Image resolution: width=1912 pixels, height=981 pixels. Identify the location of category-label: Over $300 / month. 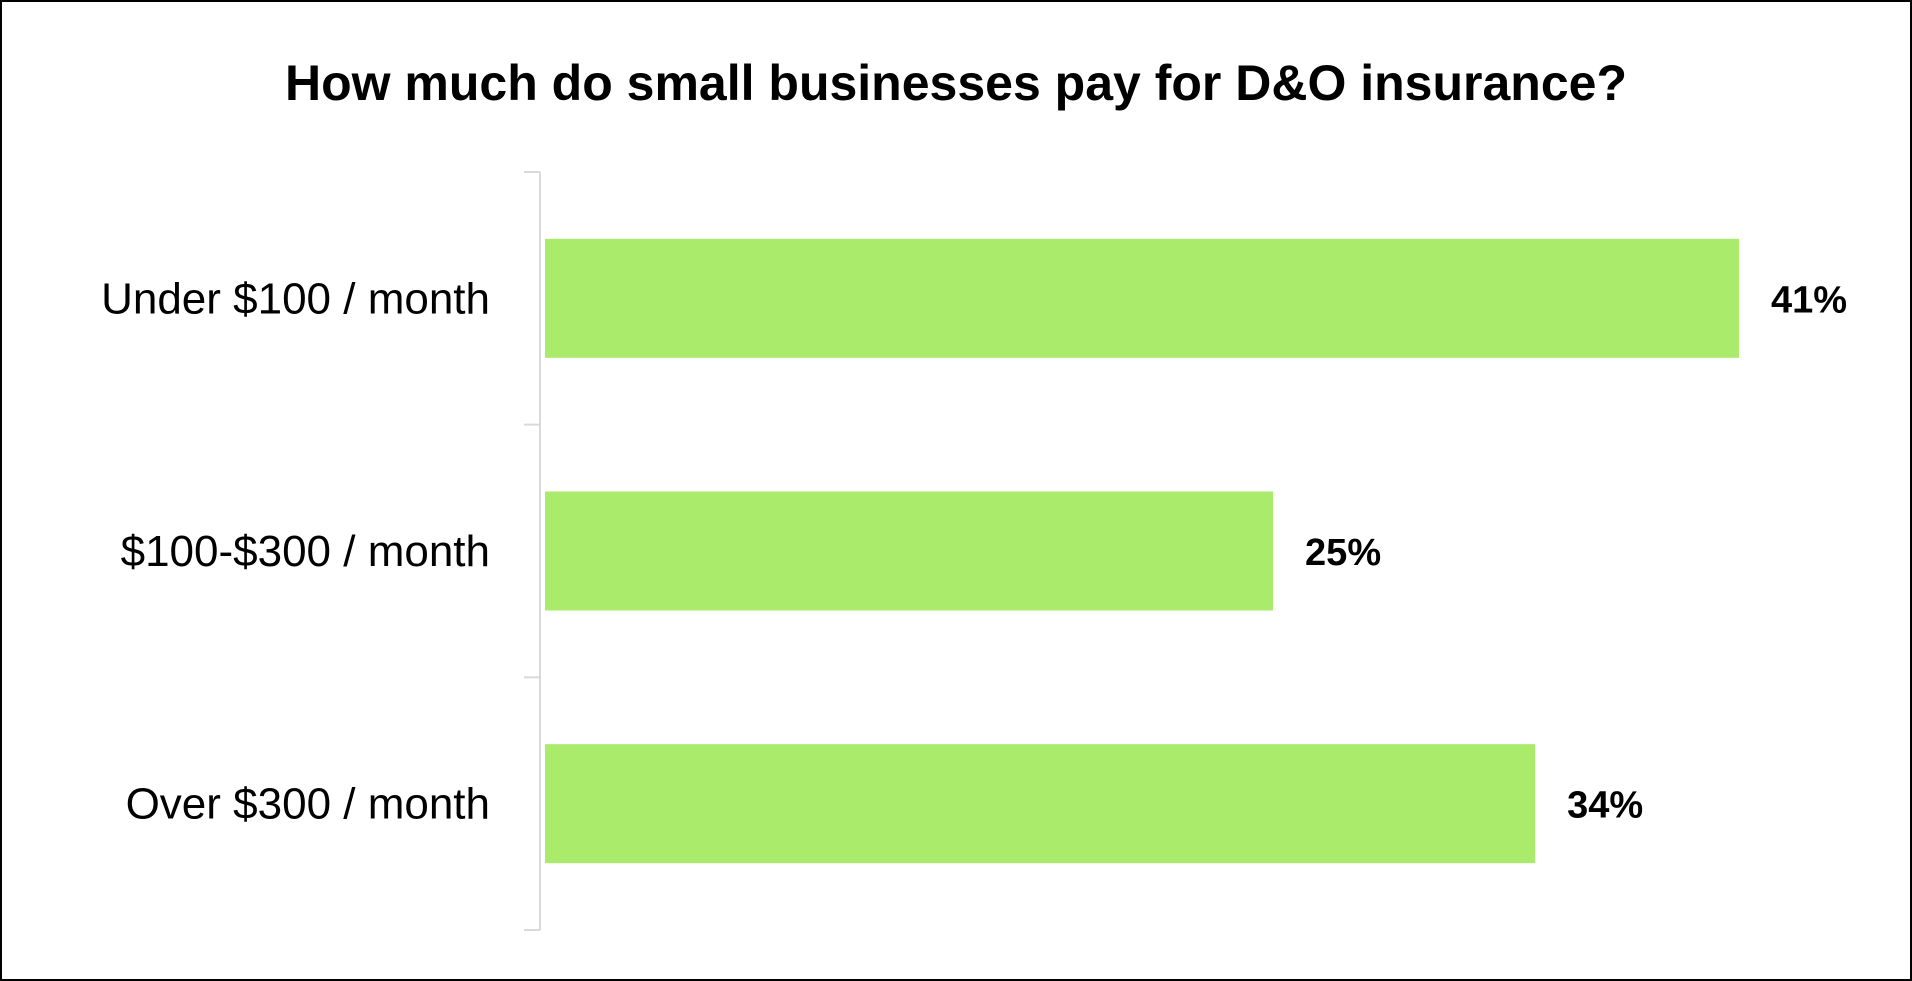
(308, 804).